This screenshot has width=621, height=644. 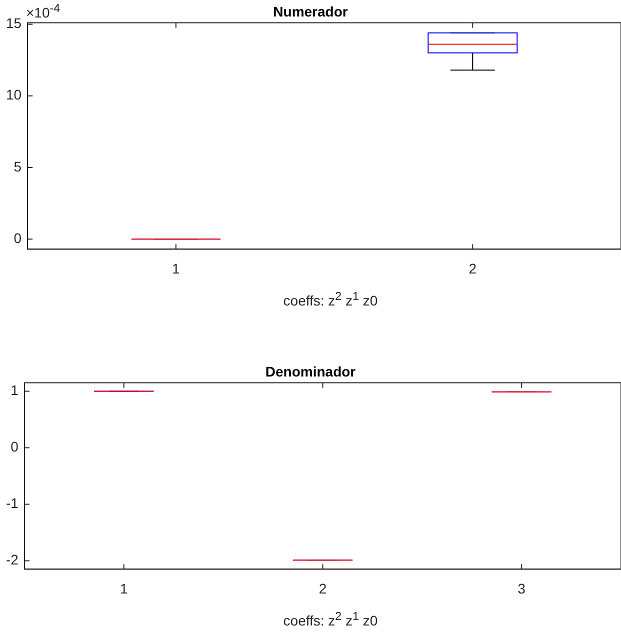 What do you see at coordinates (14, 23) in the screenshot?
I see `y-tick-label: 15` at bounding box center [14, 23].